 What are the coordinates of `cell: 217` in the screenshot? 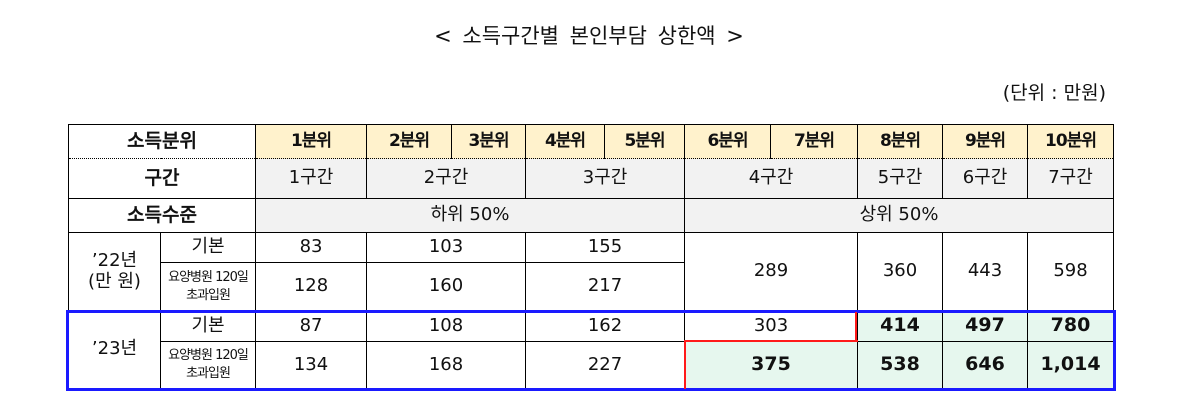 It's located at (605, 286).